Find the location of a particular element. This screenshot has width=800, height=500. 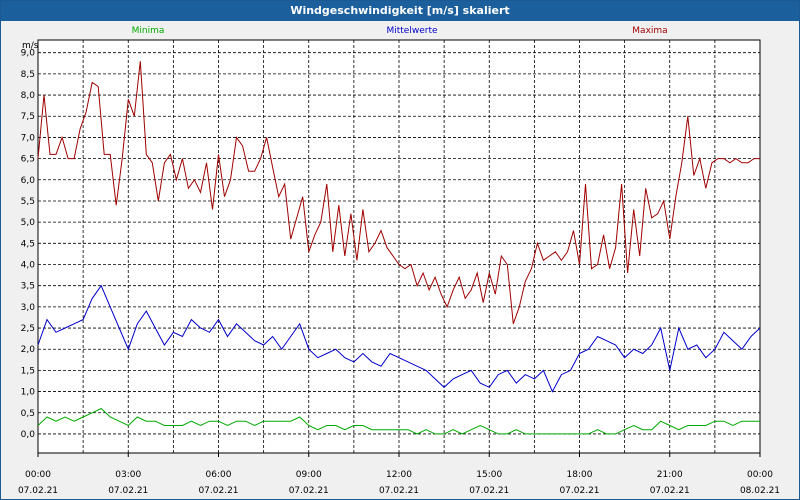

y-tick-label: 1,0 is located at coordinates (28, 393).